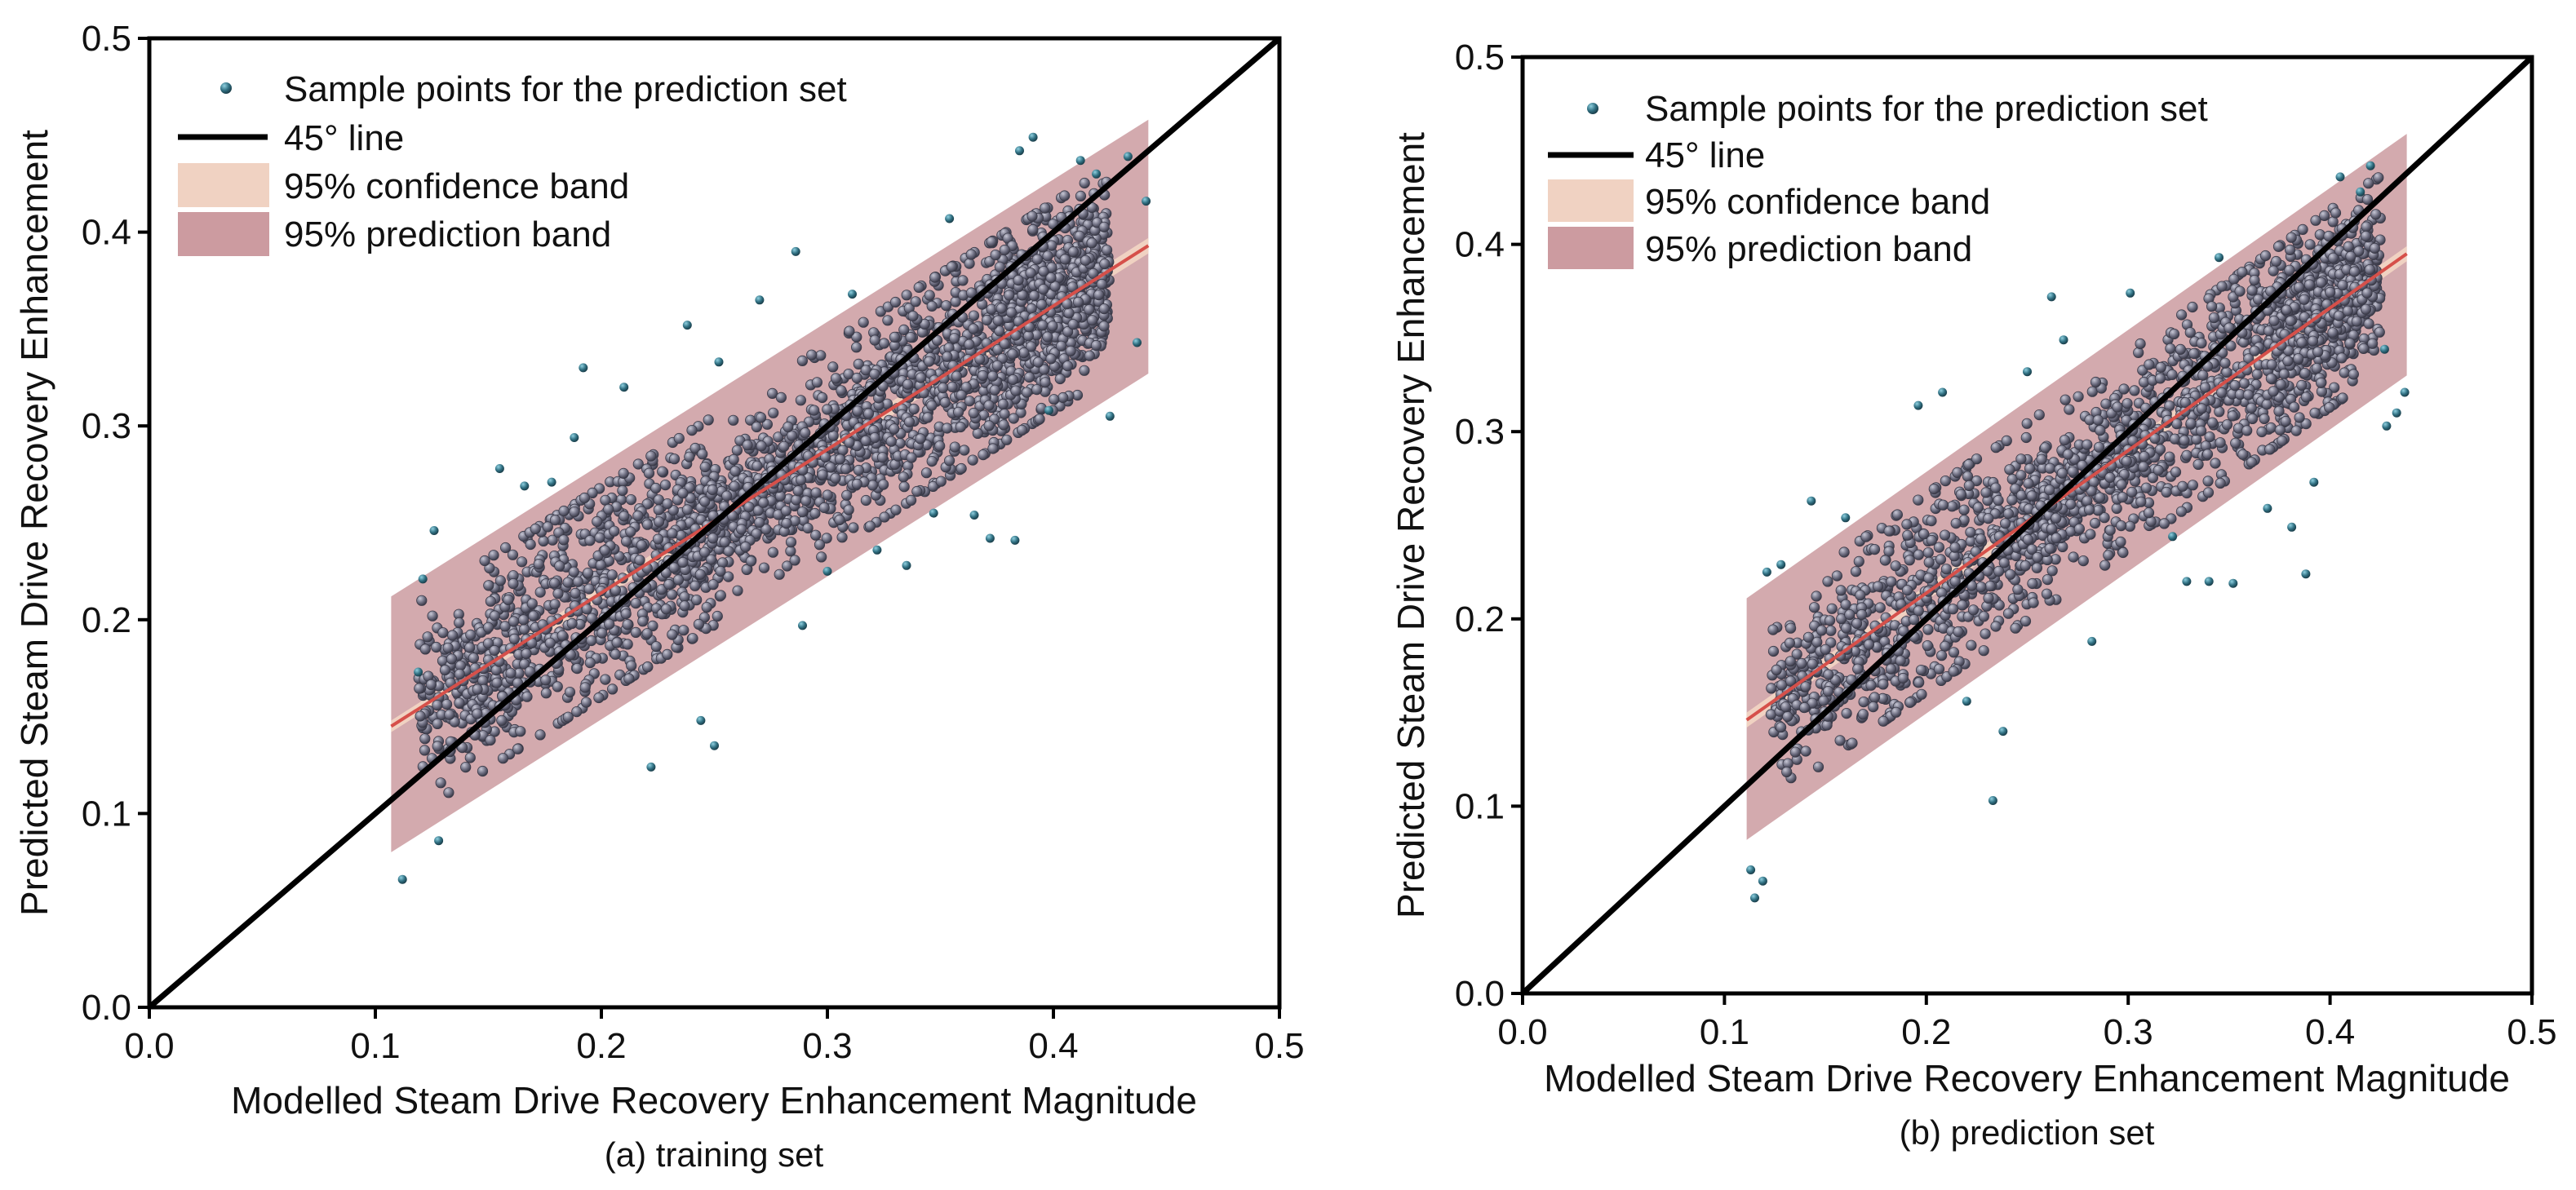 This screenshot has height=1190, width=2576. What do you see at coordinates (1480, 432) in the screenshot?
I see `y-tick-label: 0.3` at bounding box center [1480, 432].